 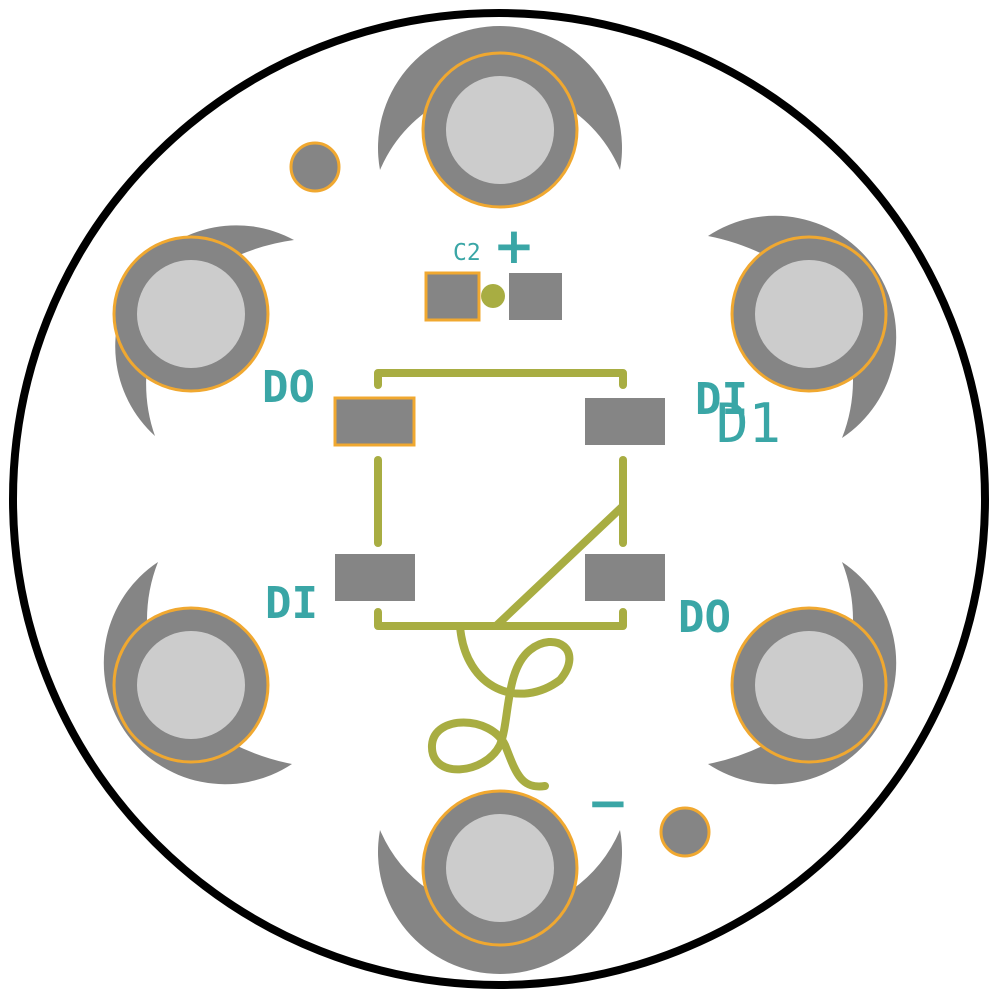 I want to click on cap-ref-label: C2, so click(x=467, y=253).